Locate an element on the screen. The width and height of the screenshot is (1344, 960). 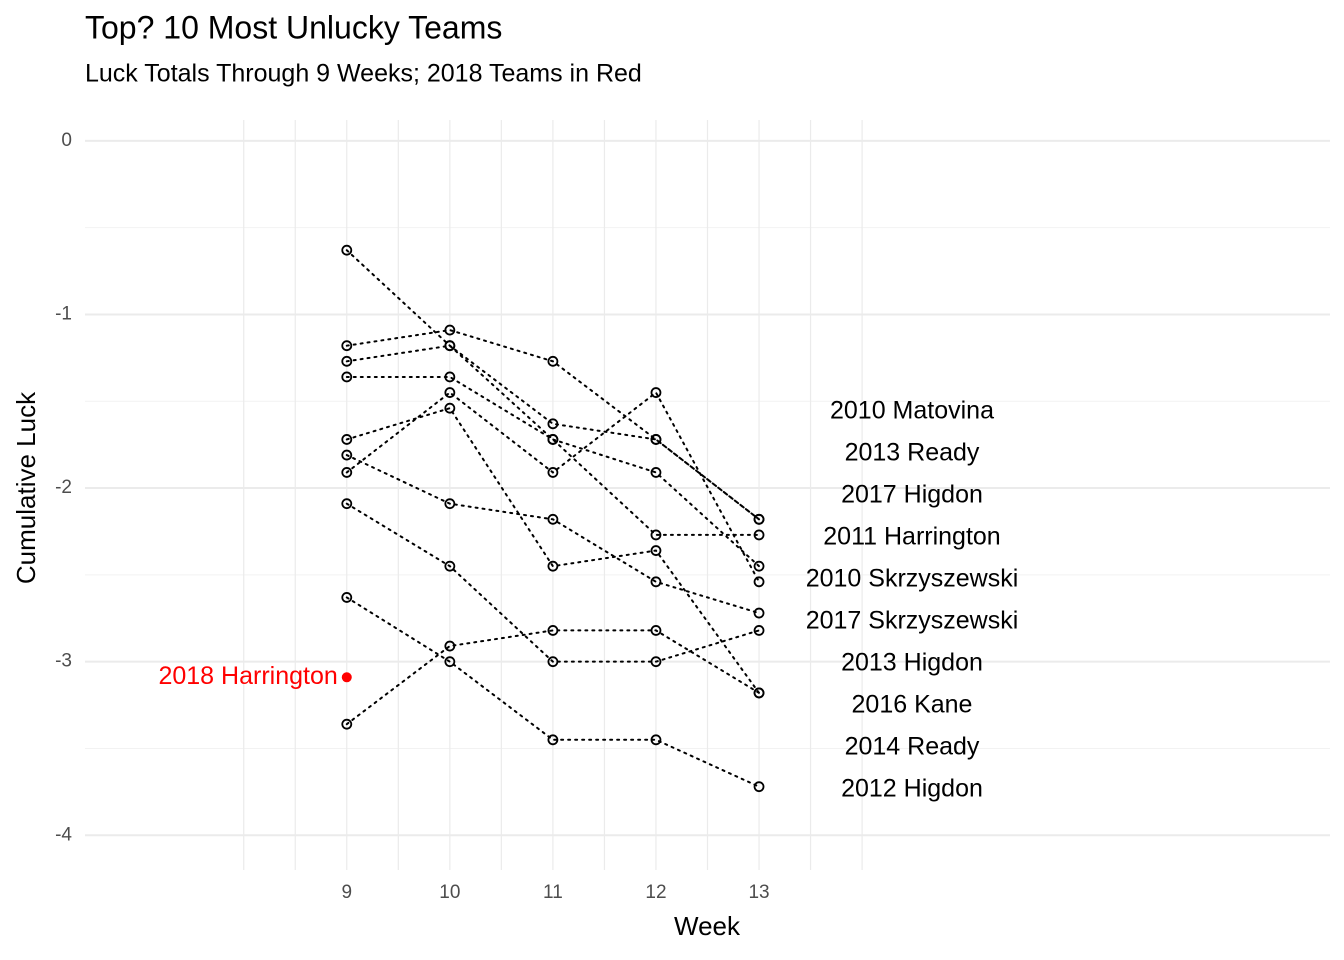
highlight-label: 2018 Harrington is located at coordinates (247, 676).